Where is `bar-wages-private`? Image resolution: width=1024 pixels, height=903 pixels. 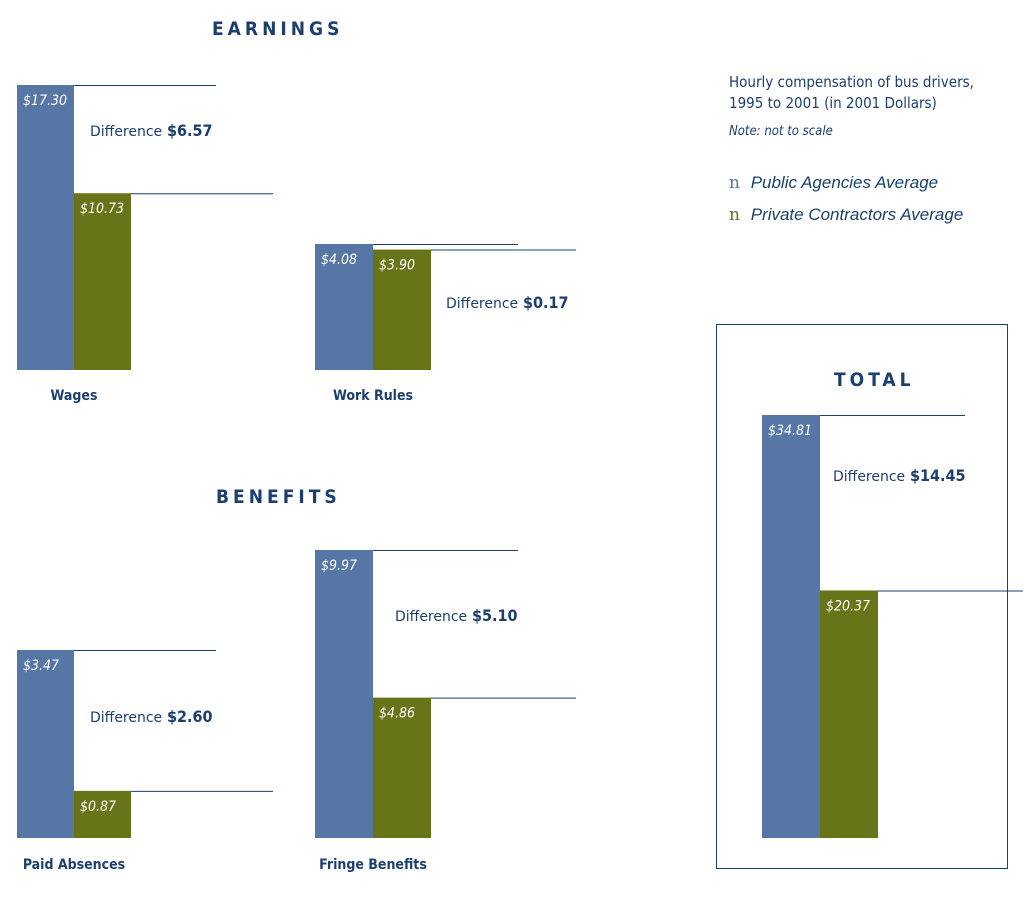
bar-wages-private is located at coordinates (102, 281).